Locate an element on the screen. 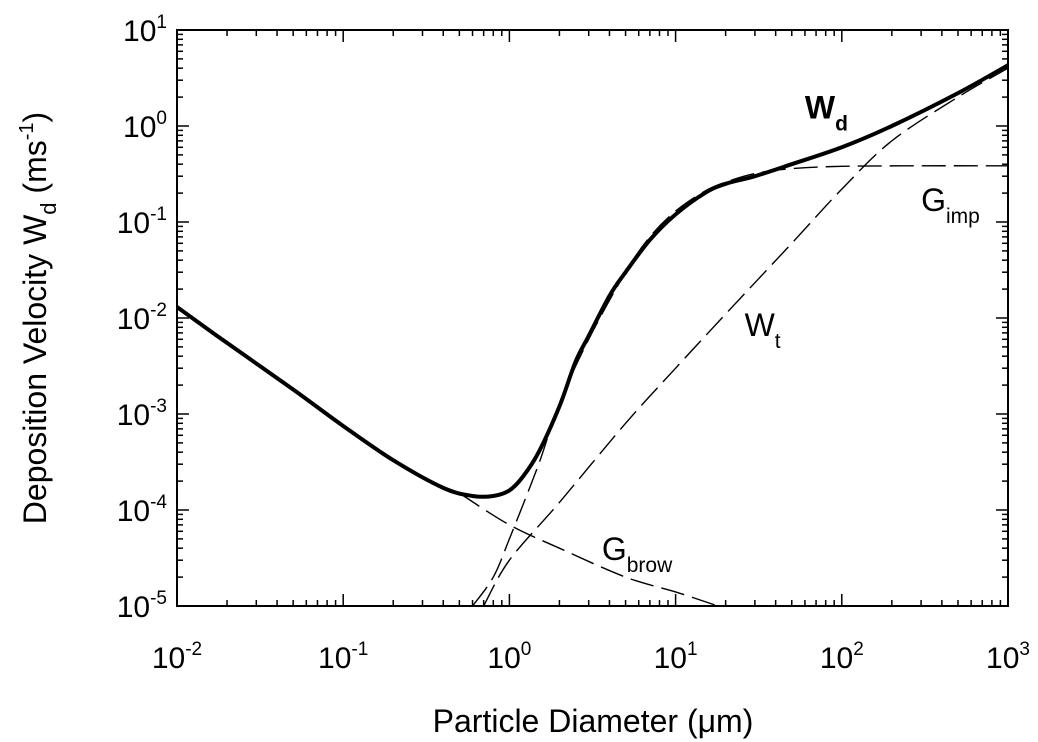  x-axis-title: Particle Diameter (μm) is located at coordinates (593, 721).